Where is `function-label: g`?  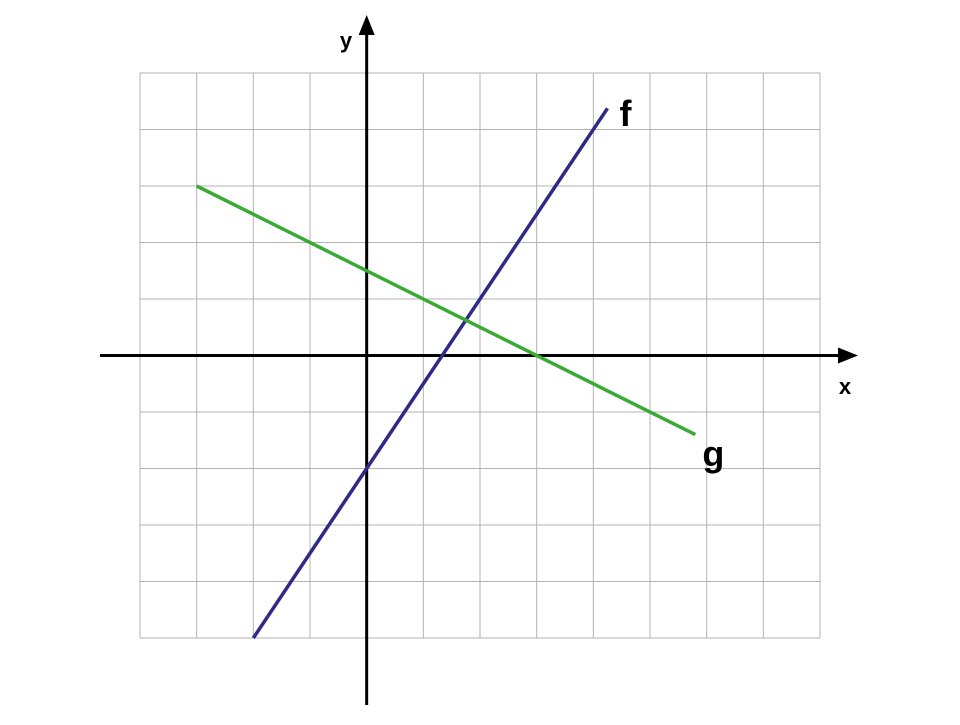 function-label: g is located at coordinates (713, 453).